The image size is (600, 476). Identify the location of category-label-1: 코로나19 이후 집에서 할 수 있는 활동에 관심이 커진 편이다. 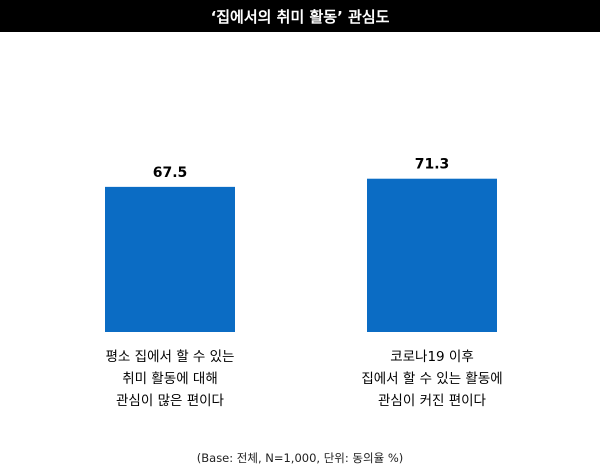
(432, 379).